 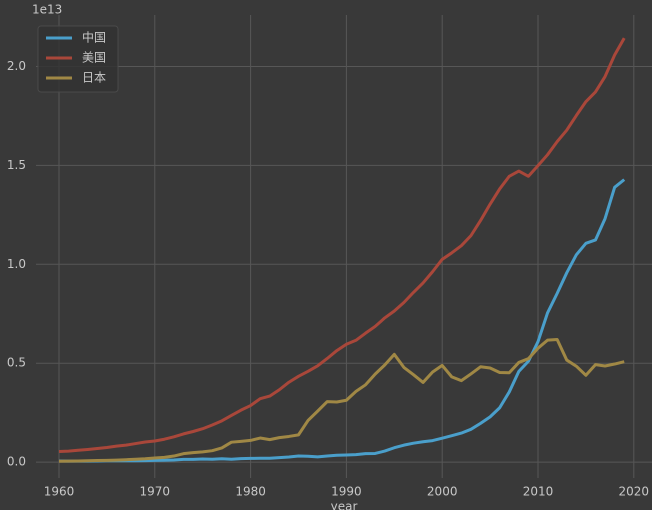 I want to click on x-tick-label: 1960, so click(x=59, y=492).